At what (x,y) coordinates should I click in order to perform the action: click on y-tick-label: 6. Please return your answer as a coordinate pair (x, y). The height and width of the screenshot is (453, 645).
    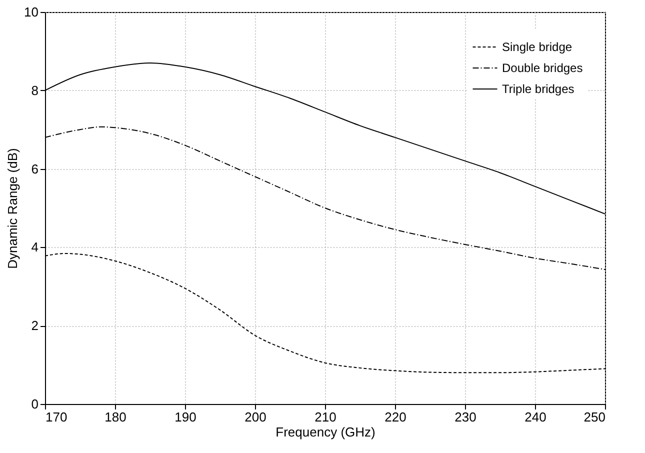
    Looking at the image, I should click on (34, 168).